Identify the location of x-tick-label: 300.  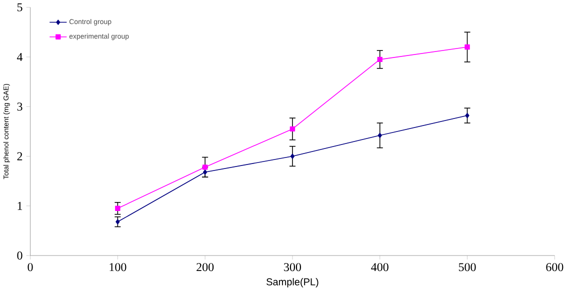
(293, 267).